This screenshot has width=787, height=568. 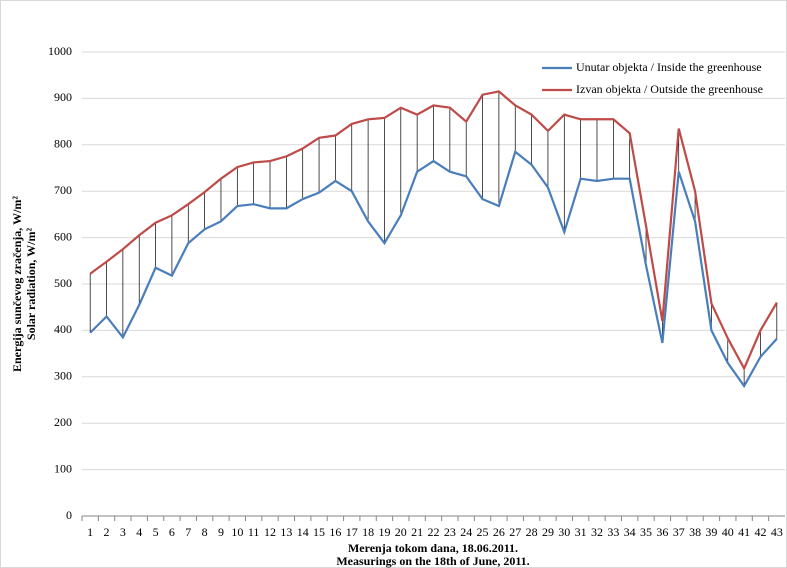 I want to click on x-tick-label: 28, so click(x=532, y=532).